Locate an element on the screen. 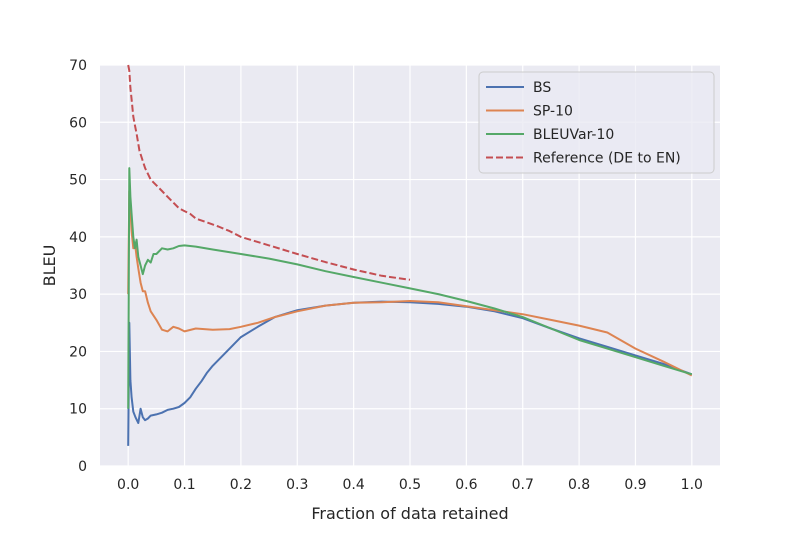 This screenshot has width=800, height=533. x-axis-label: Fraction of data retained is located at coordinates (409, 513).